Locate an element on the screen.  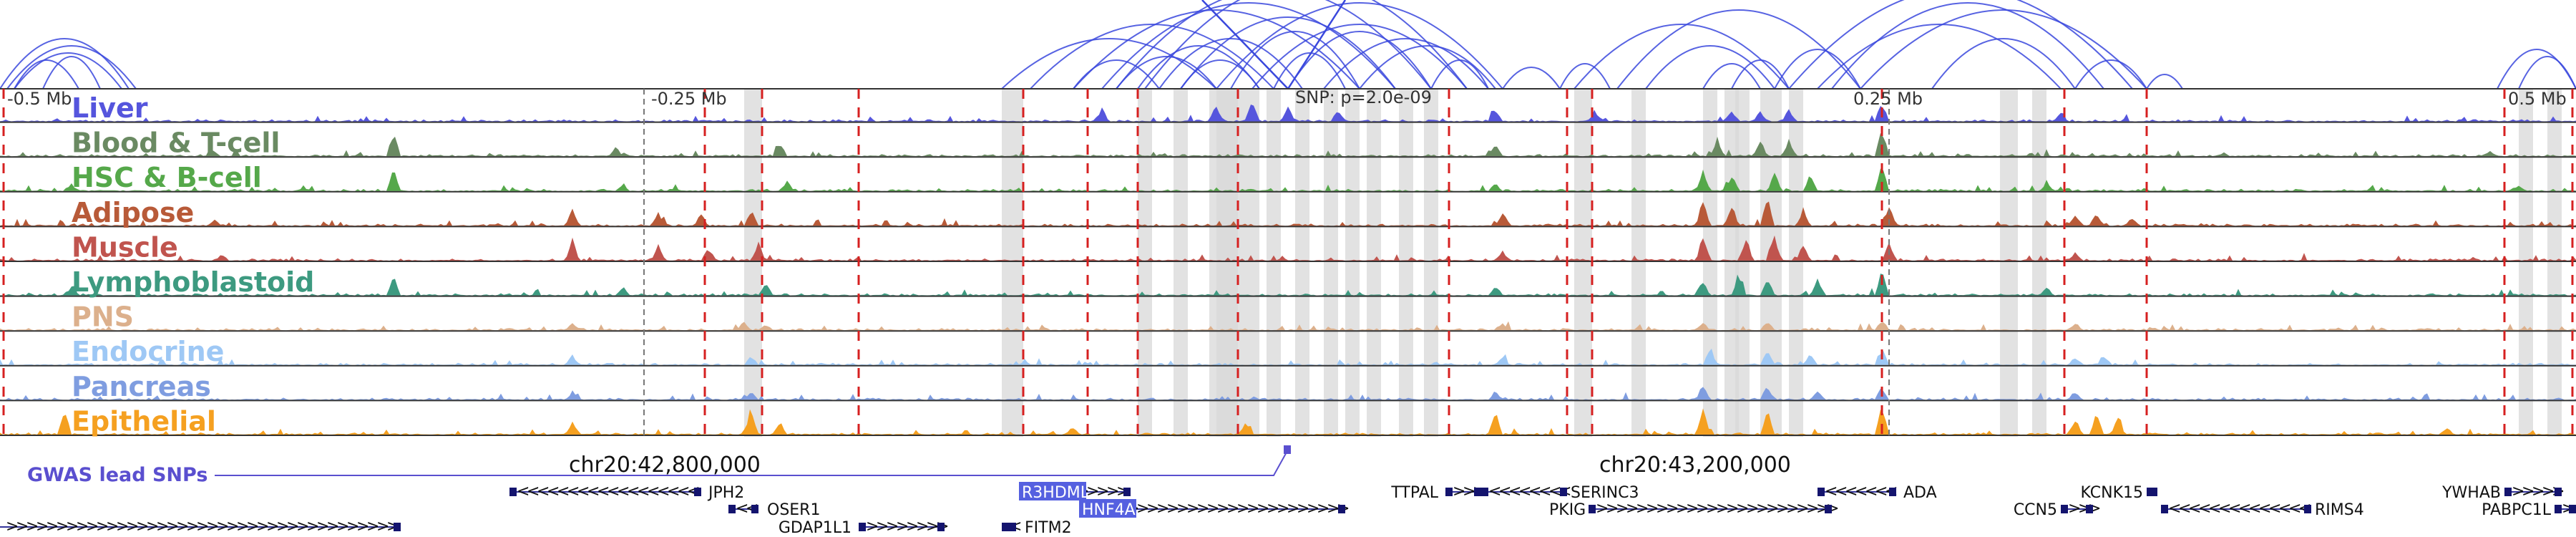
gene-label: CCN5 is located at coordinates (2035, 510).